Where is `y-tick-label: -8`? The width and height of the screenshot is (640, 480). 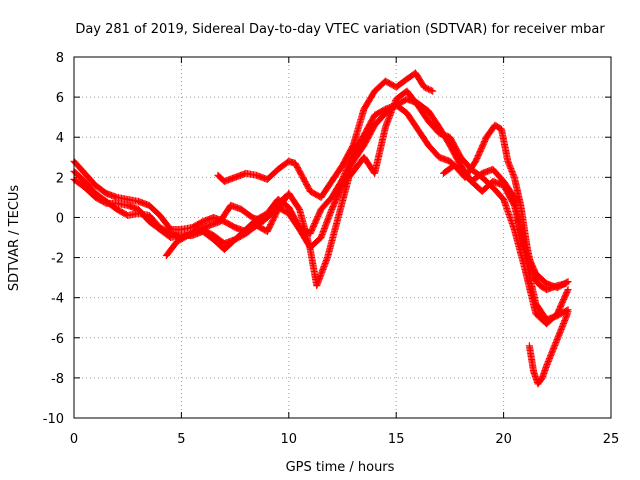 y-tick-label: -8 is located at coordinates (57, 379).